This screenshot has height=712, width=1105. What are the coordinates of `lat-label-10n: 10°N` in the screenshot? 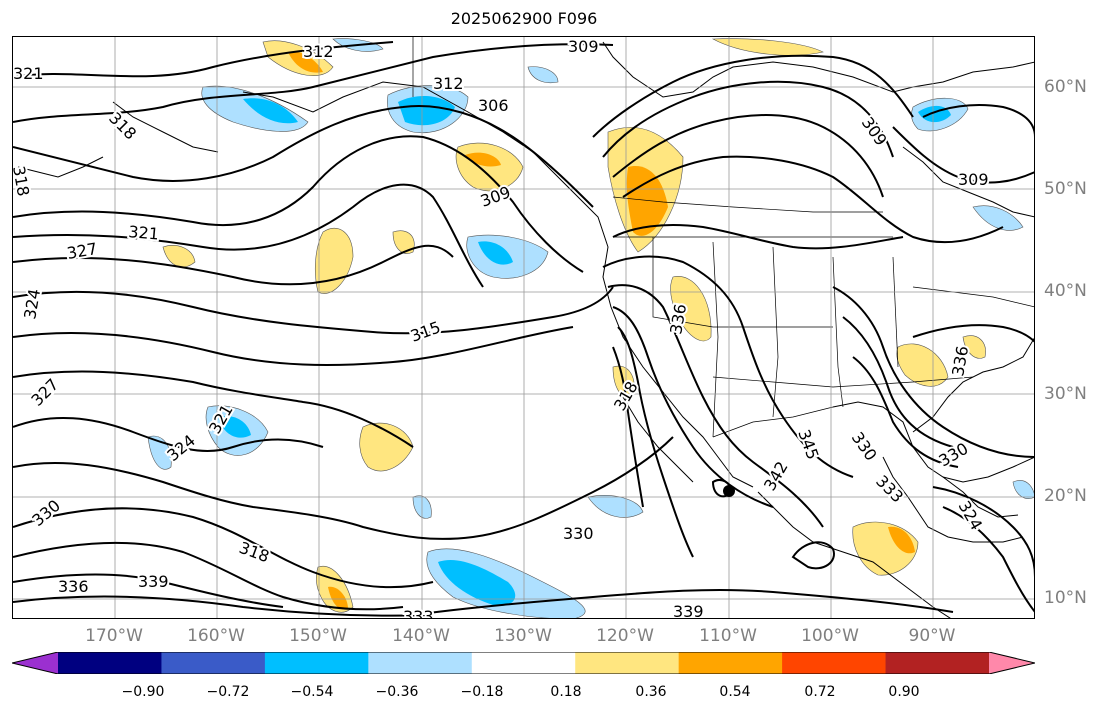 It's located at (1065, 598).